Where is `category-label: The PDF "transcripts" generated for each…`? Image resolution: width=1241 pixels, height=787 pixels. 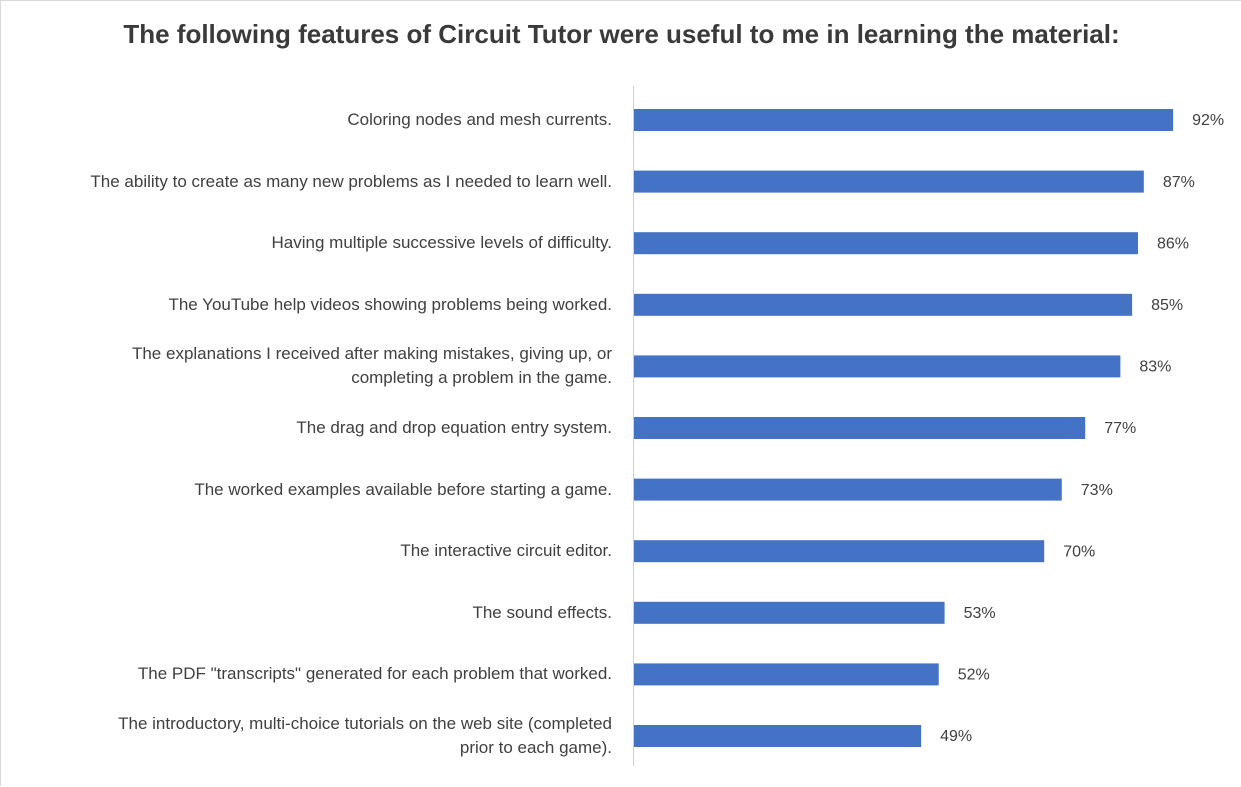 category-label: The PDF "transcripts" generated for each… is located at coordinates (374, 674).